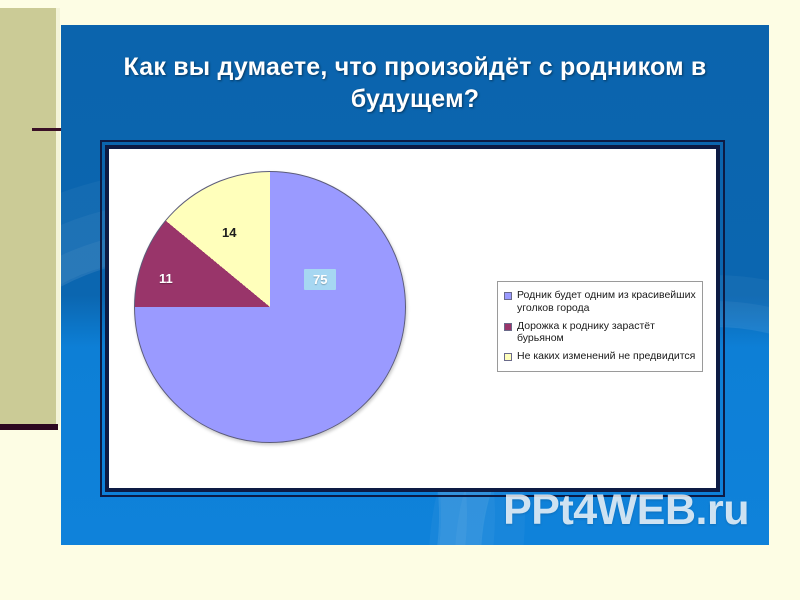 This screenshot has width=800, height=600. I want to click on legend-item: Не каких изменений не предвидится, so click(600, 356).